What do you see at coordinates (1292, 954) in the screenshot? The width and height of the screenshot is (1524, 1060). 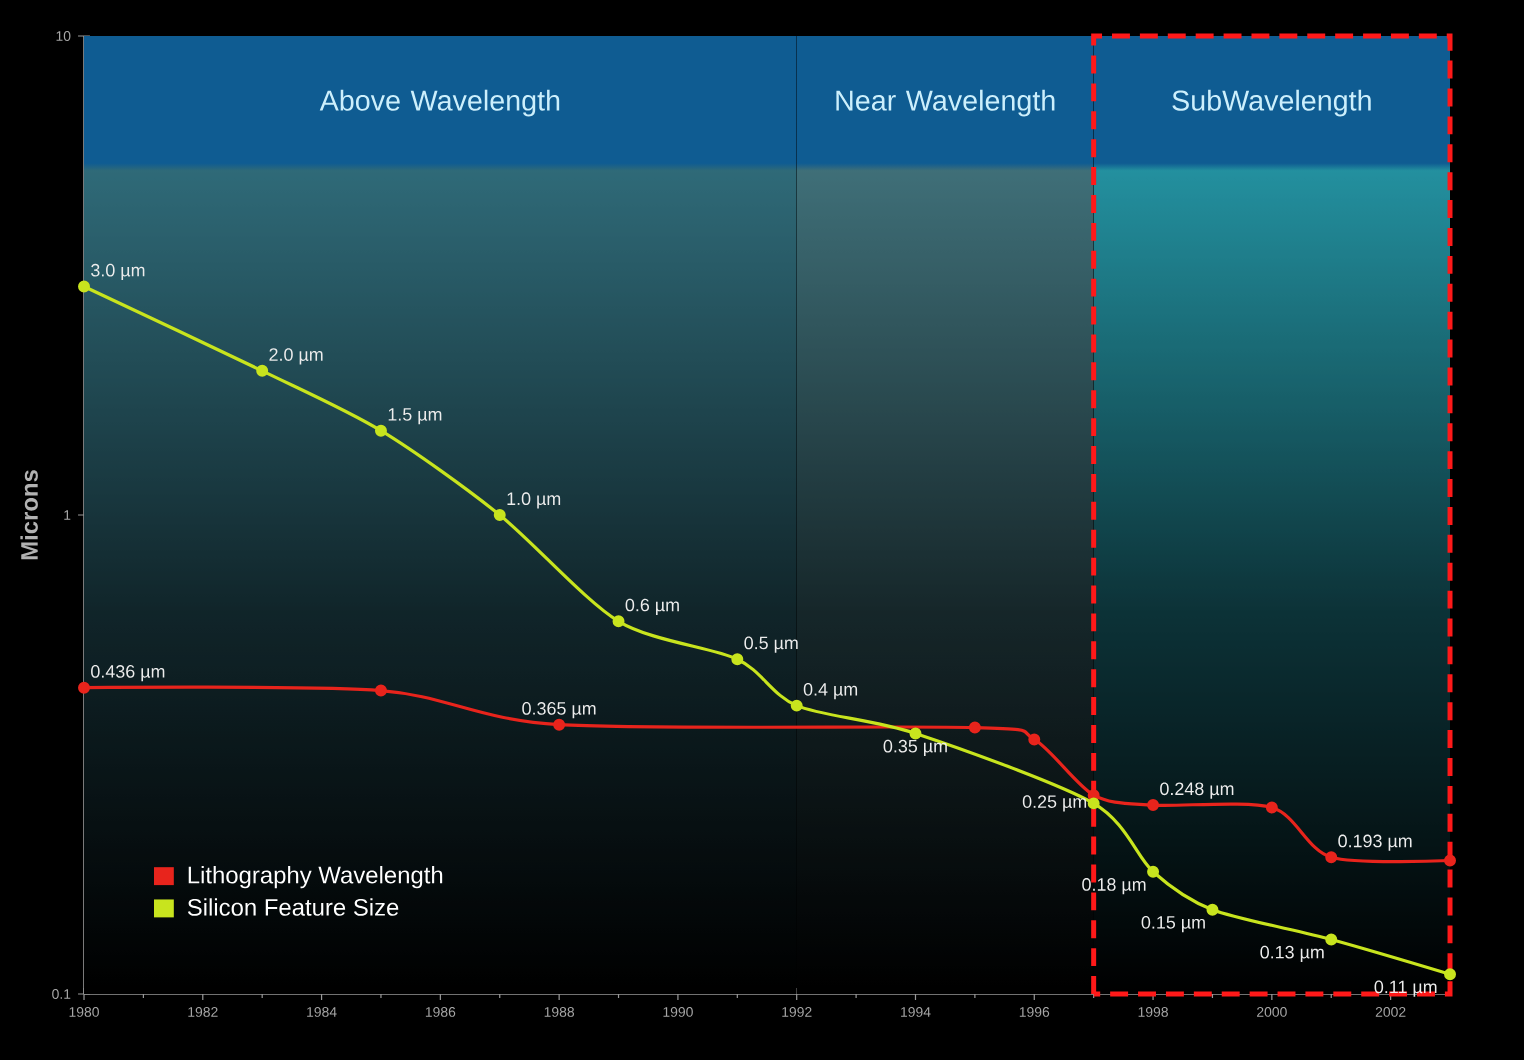 I see `data-label: 0.13 µm` at bounding box center [1292, 954].